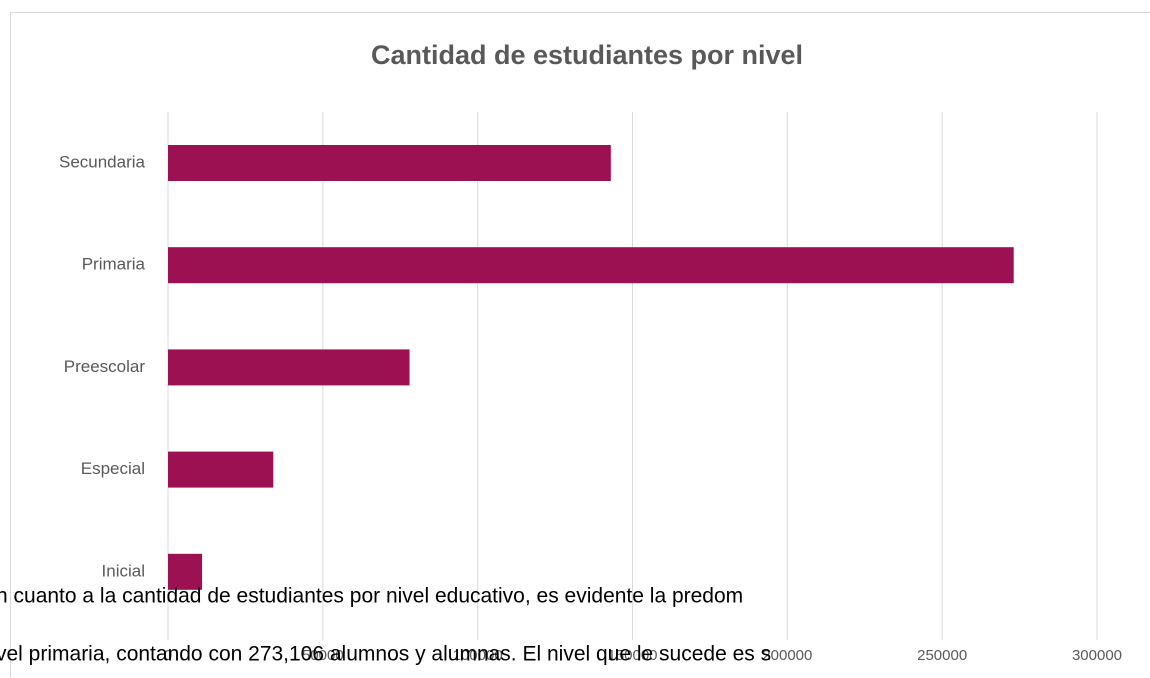 The height and width of the screenshot is (678, 1150). Describe the element at coordinates (102, 161) in the screenshot. I see `category-label: Secundaria` at that location.